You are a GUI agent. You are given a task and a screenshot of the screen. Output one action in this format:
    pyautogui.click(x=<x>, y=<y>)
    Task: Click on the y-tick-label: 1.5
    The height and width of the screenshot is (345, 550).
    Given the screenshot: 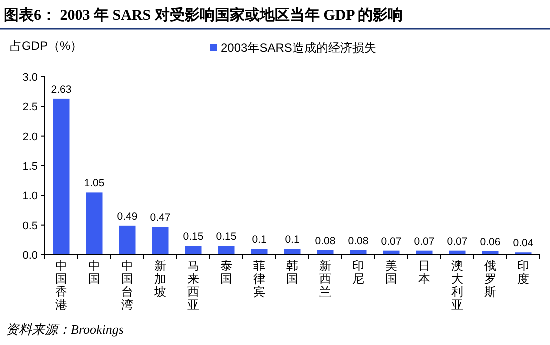 What is the action you would take?
    pyautogui.click(x=30, y=167)
    